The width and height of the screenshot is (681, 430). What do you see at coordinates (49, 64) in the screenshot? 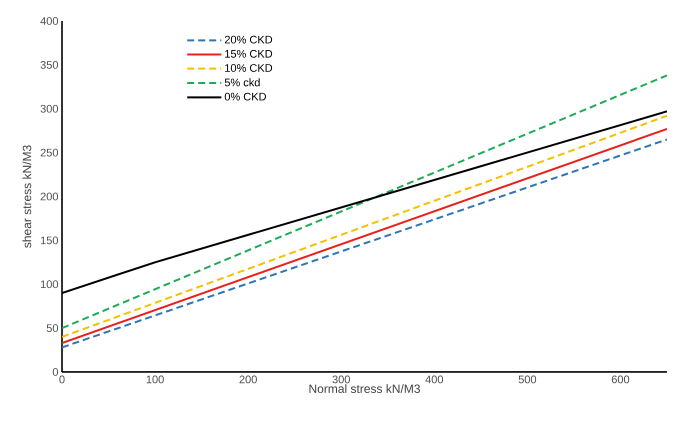
I see `y-tick-label: 350` at bounding box center [49, 64].